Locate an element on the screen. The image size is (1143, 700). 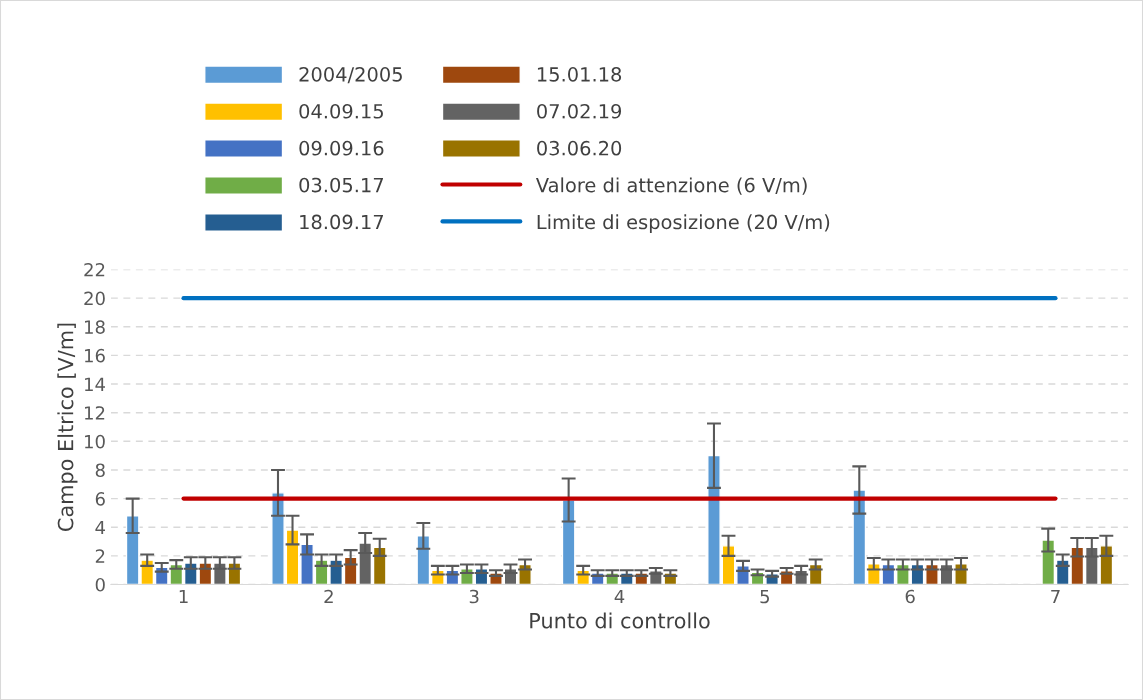
x-axis-title: Punto di controllo is located at coordinates (620, 620).